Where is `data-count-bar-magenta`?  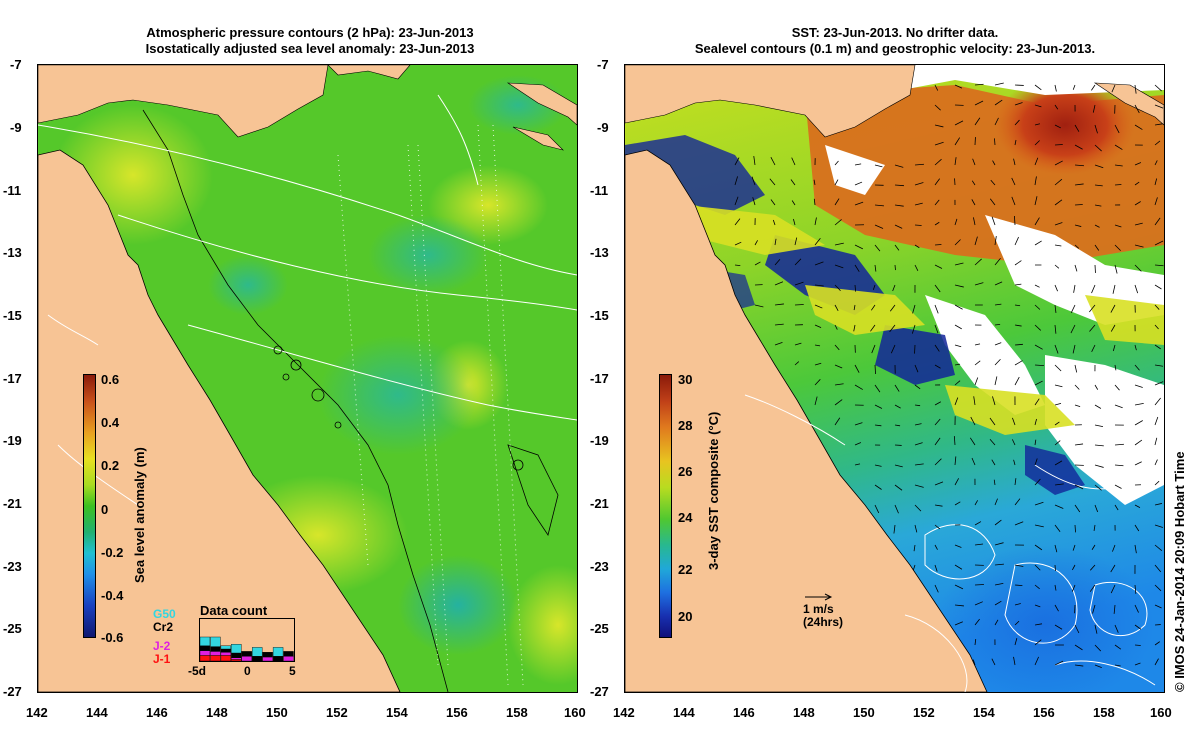
data-count-bar-magenta is located at coordinates (267, 659).